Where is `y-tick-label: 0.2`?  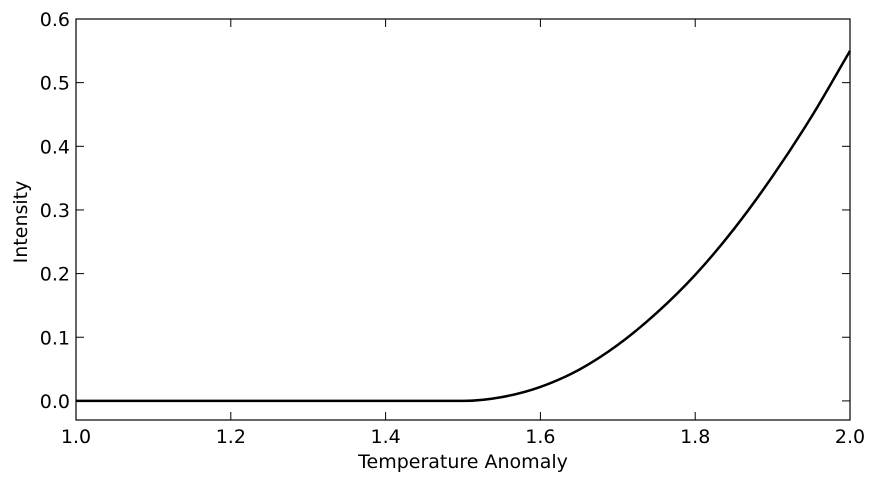 y-tick-label: 0.2 is located at coordinates (55, 275).